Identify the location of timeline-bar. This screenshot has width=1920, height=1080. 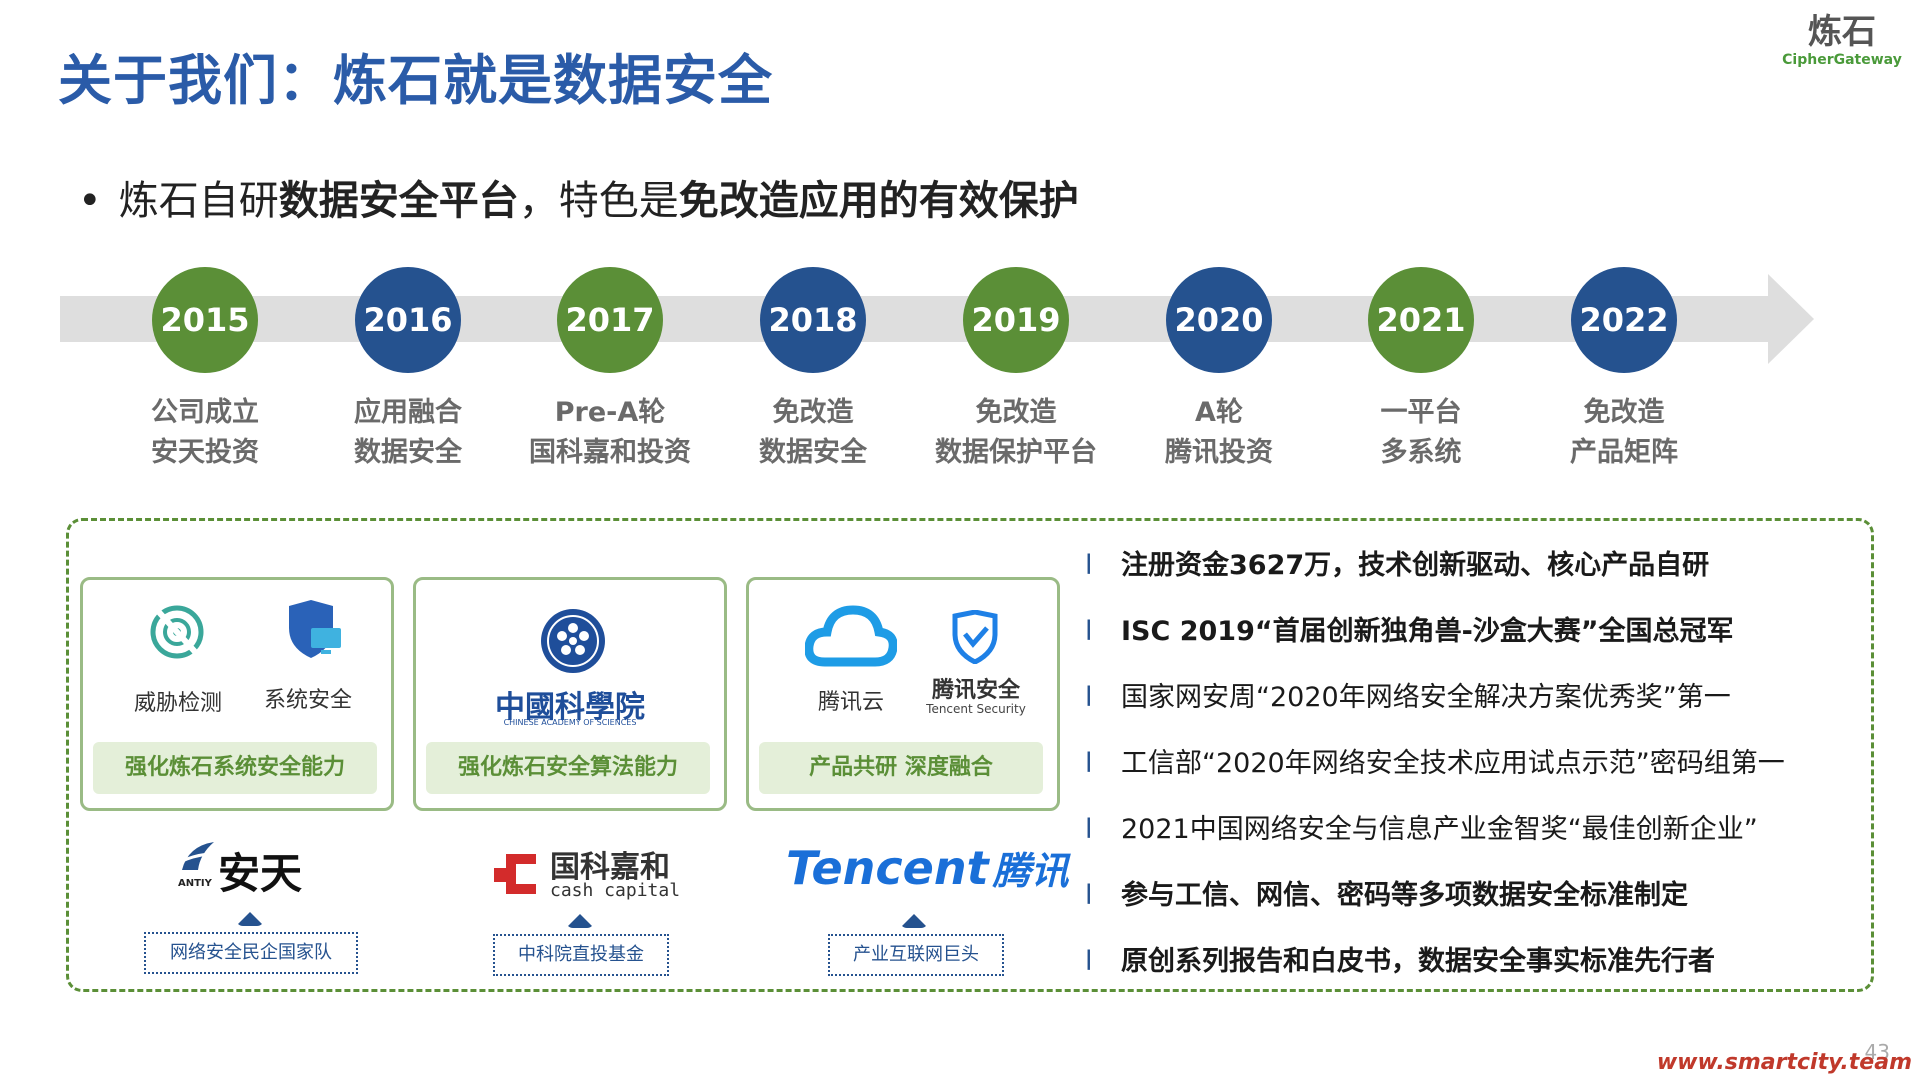
(915, 319).